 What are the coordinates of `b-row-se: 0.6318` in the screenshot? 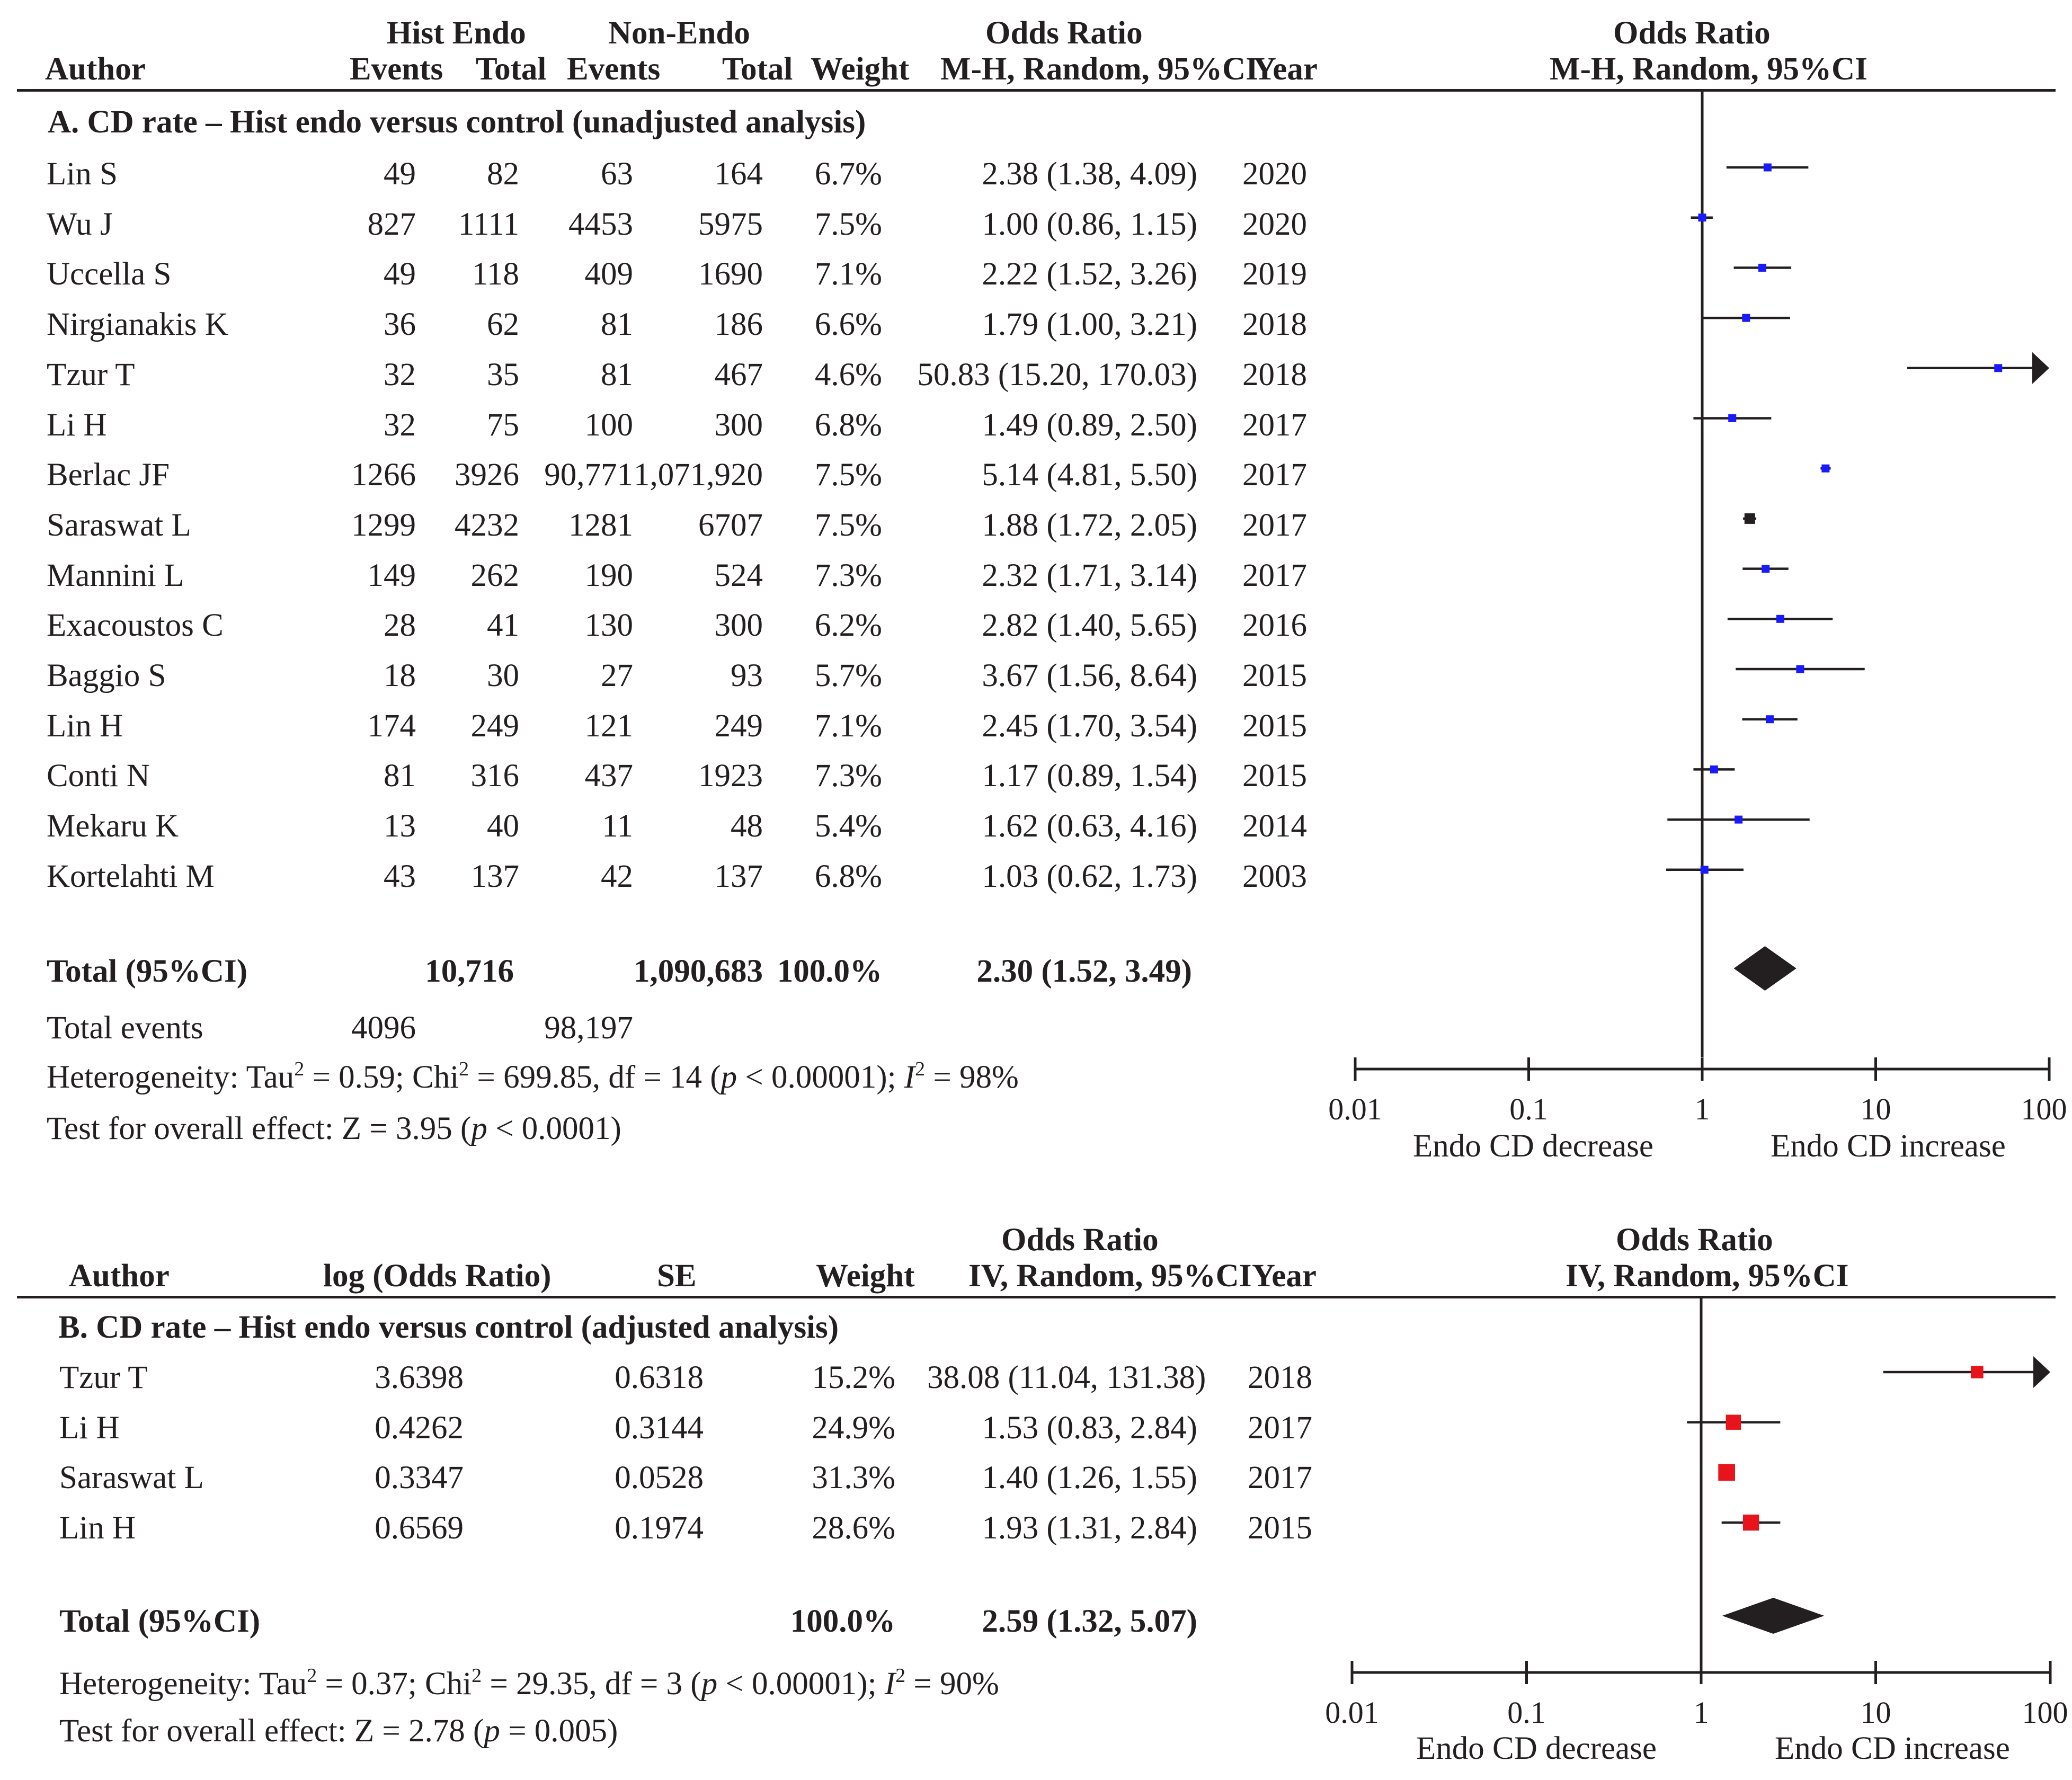 It's located at (659, 1377).